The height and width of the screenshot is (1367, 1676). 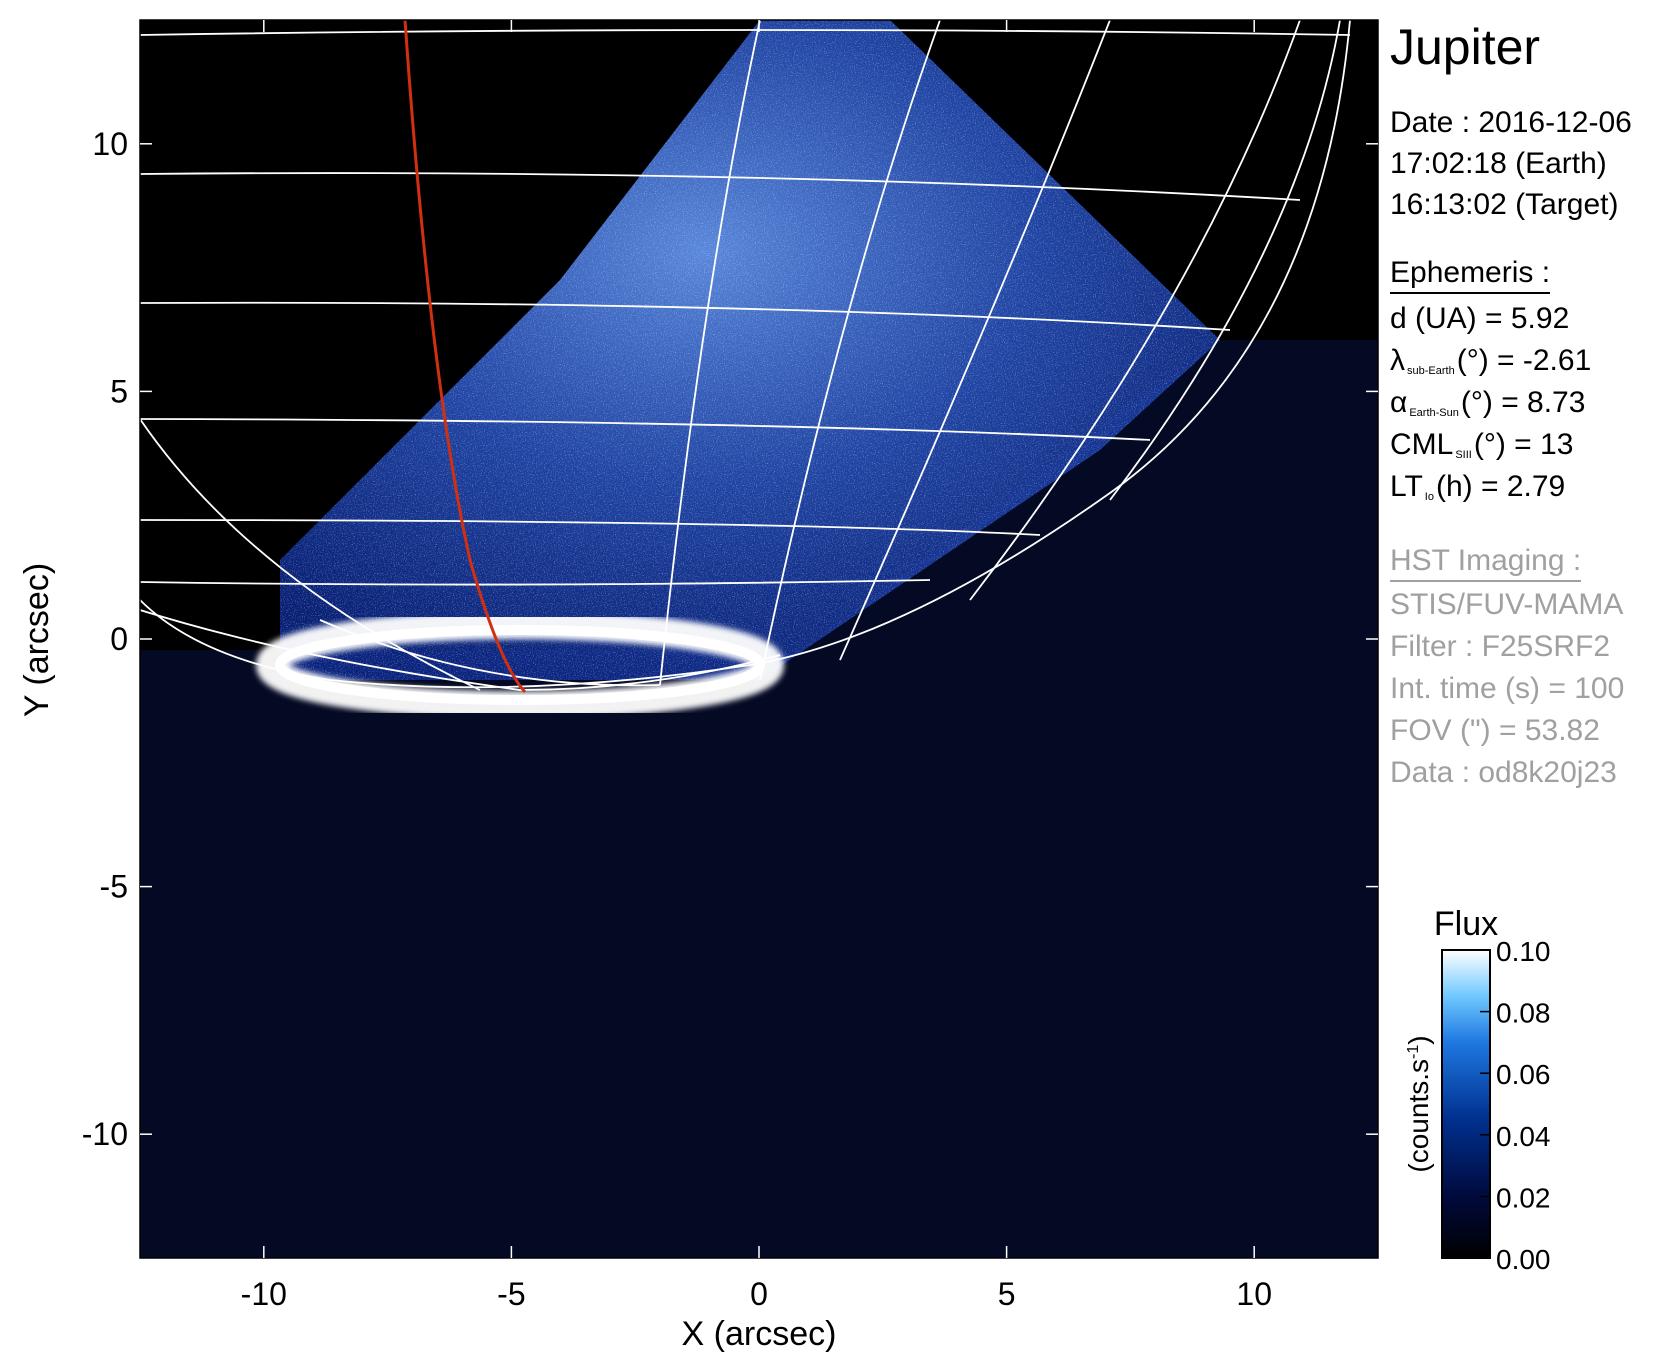 I want to click on sub-earth-latitude: λ sub-Earth(°) = -2.61, so click(x=1491, y=360).